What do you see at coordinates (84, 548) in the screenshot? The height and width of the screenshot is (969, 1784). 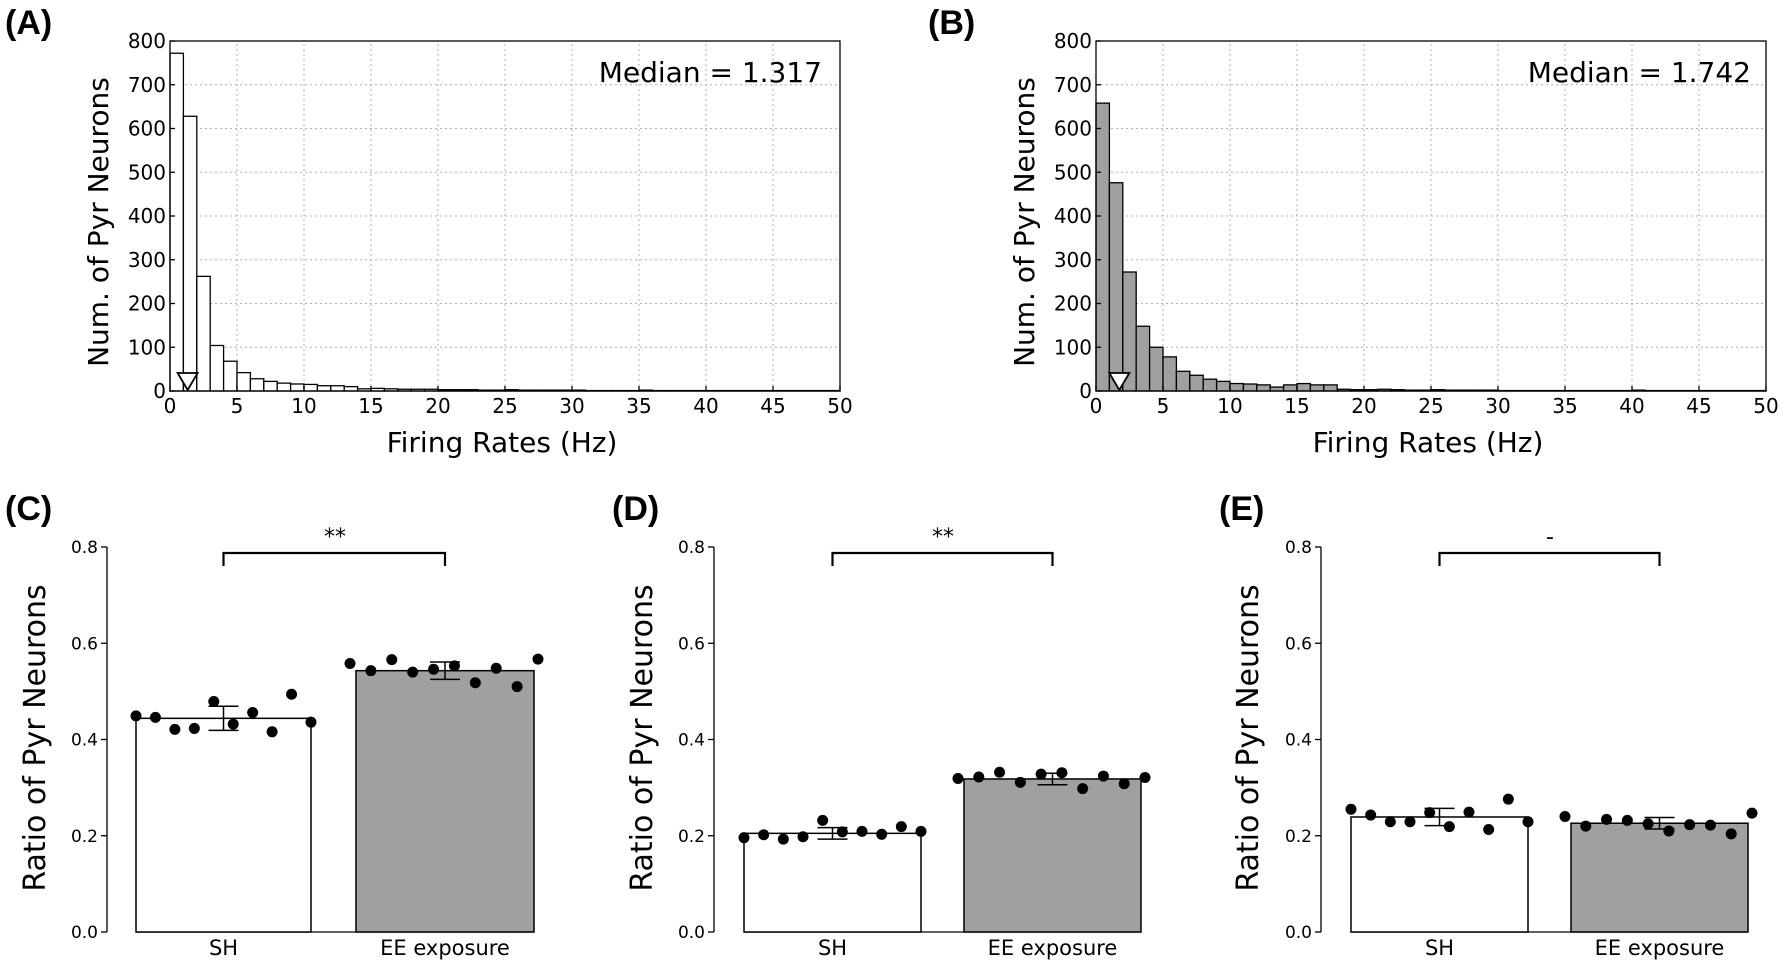 I see `y-tick-label-c-0.8: 0.8` at bounding box center [84, 548].